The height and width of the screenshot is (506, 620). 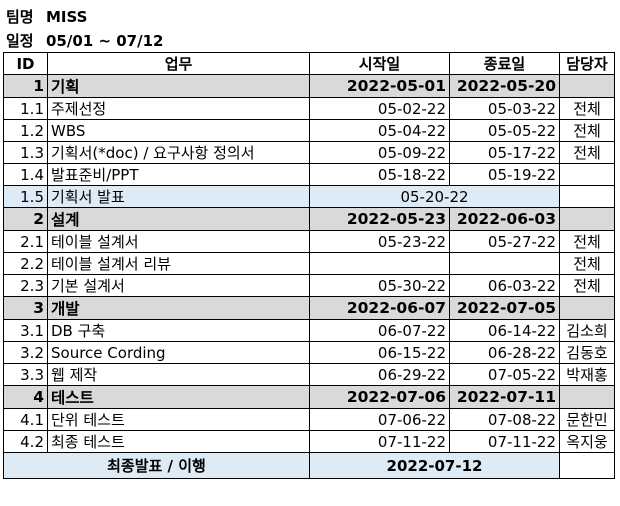 I want to click on task-row: 3.1 DB 구축 06-07-22 06-14-22 김소희, so click(x=309, y=330).